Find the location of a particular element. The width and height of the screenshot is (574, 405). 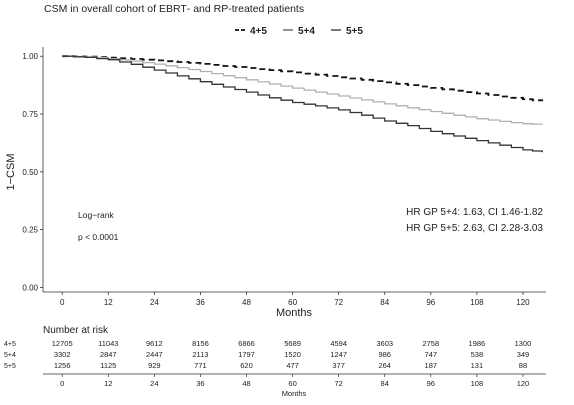

risk-cell: 88 is located at coordinates (523, 365).